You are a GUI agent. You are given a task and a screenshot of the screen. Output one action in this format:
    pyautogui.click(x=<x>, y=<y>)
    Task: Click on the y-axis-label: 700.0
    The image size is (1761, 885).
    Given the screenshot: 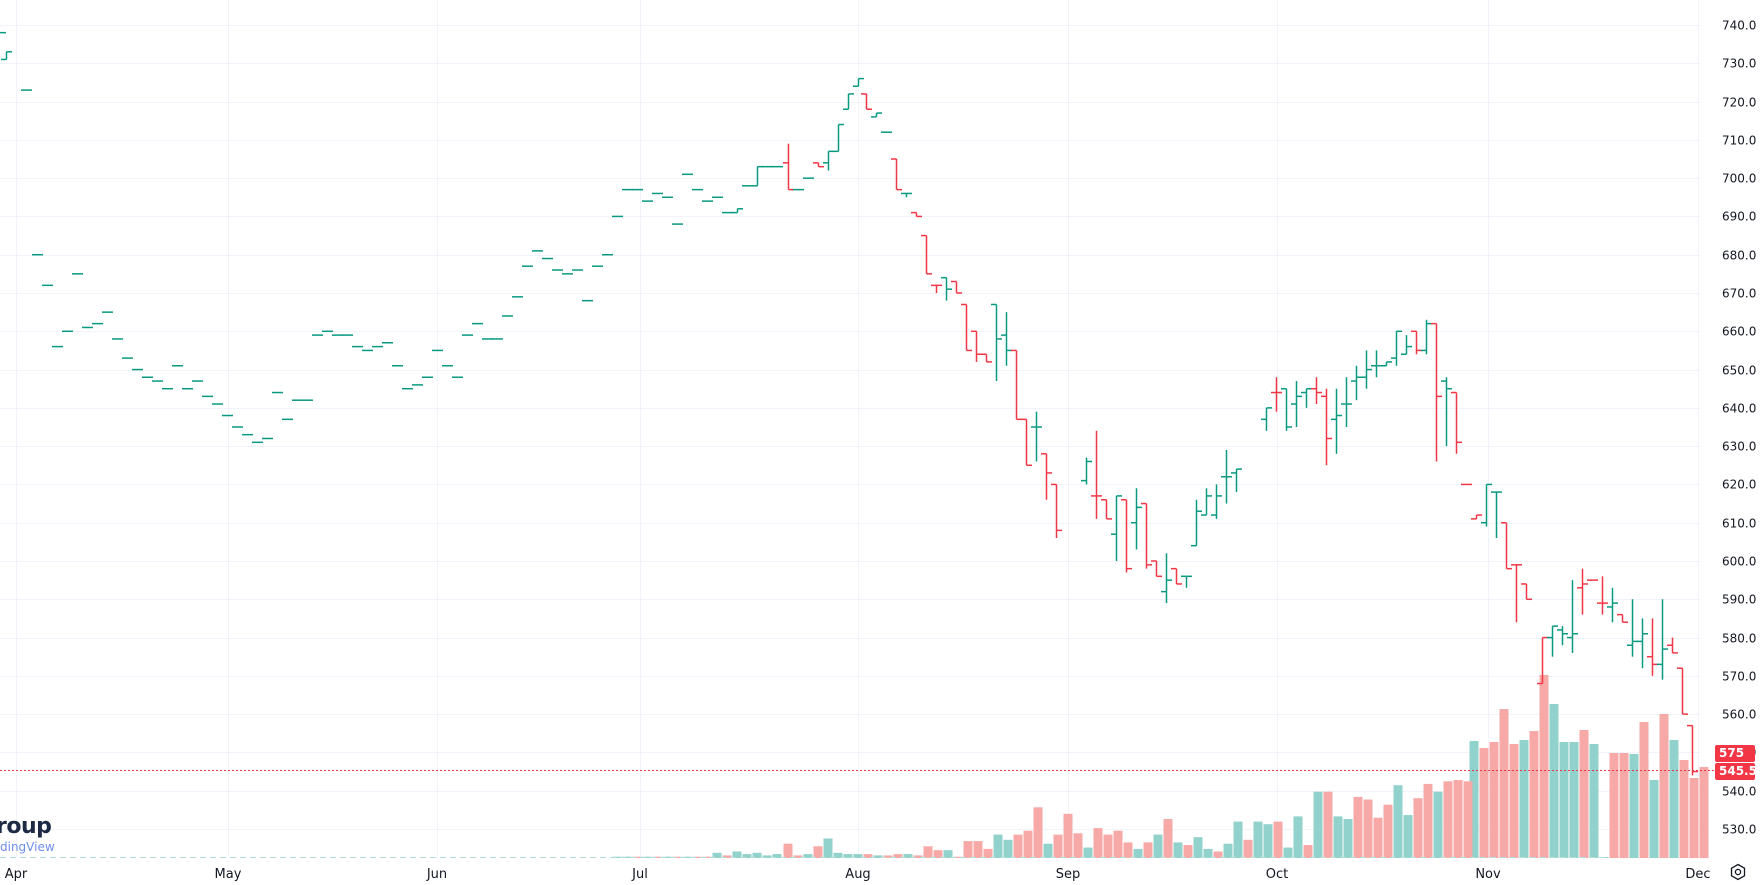 What is the action you would take?
    pyautogui.click(x=1739, y=179)
    